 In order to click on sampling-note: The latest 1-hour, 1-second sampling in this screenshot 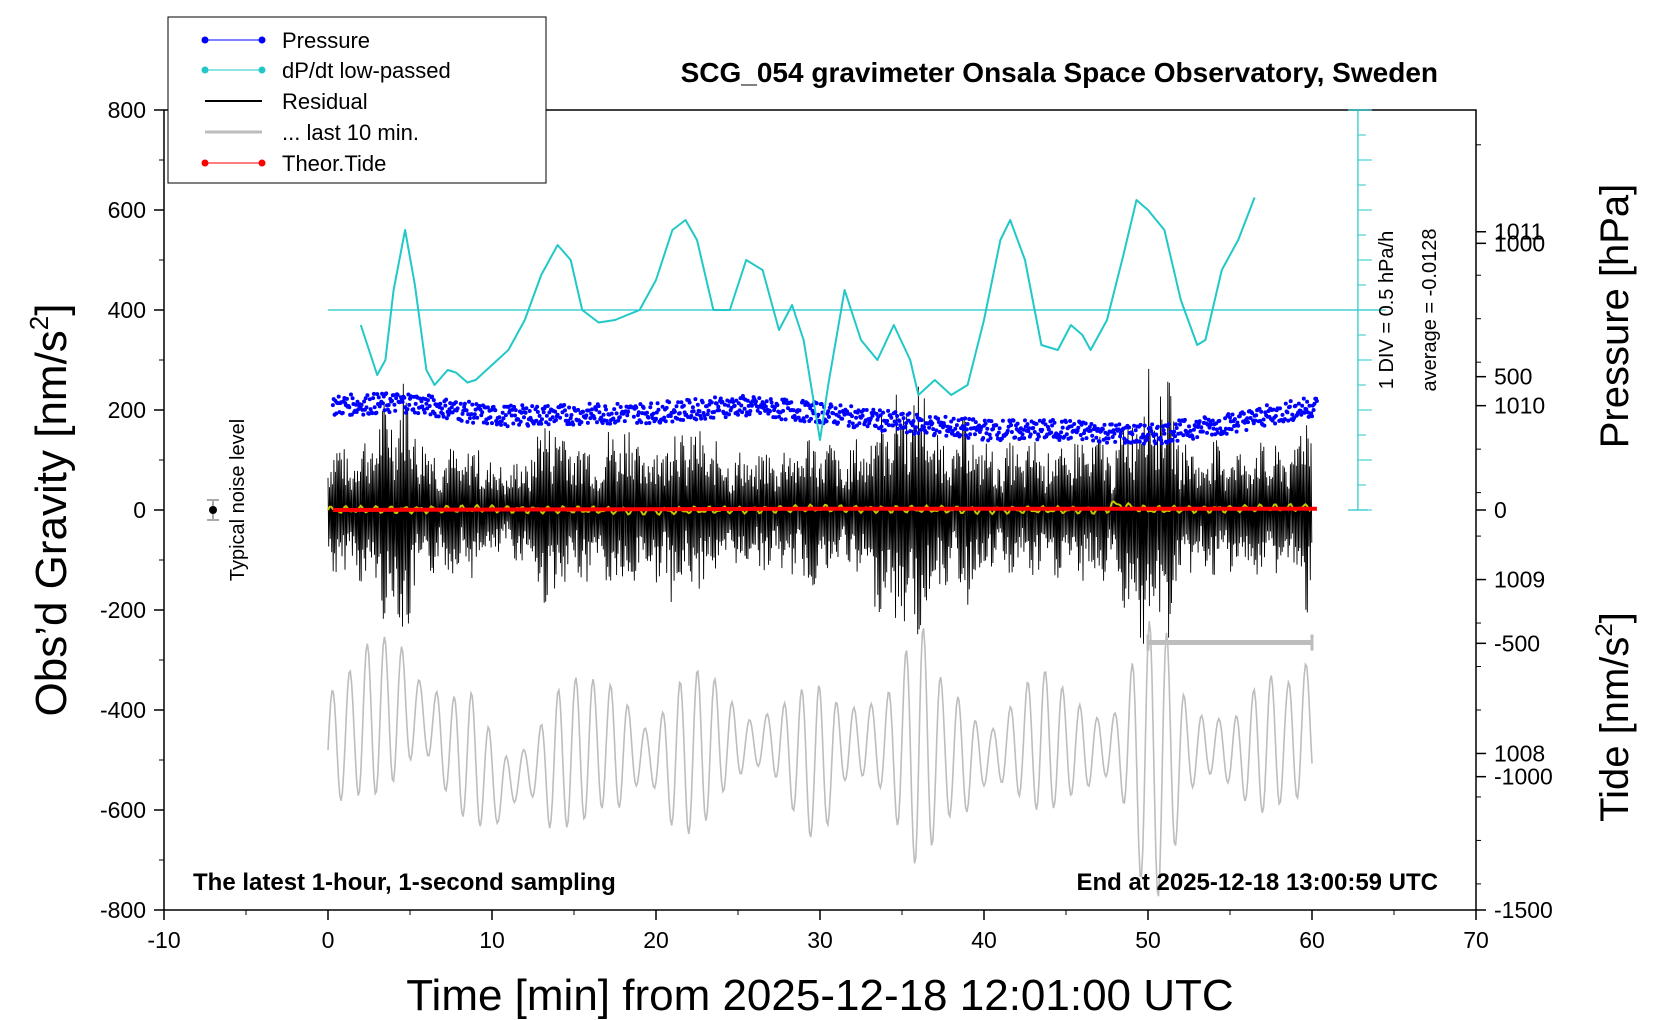, I will do `click(404, 882)`.